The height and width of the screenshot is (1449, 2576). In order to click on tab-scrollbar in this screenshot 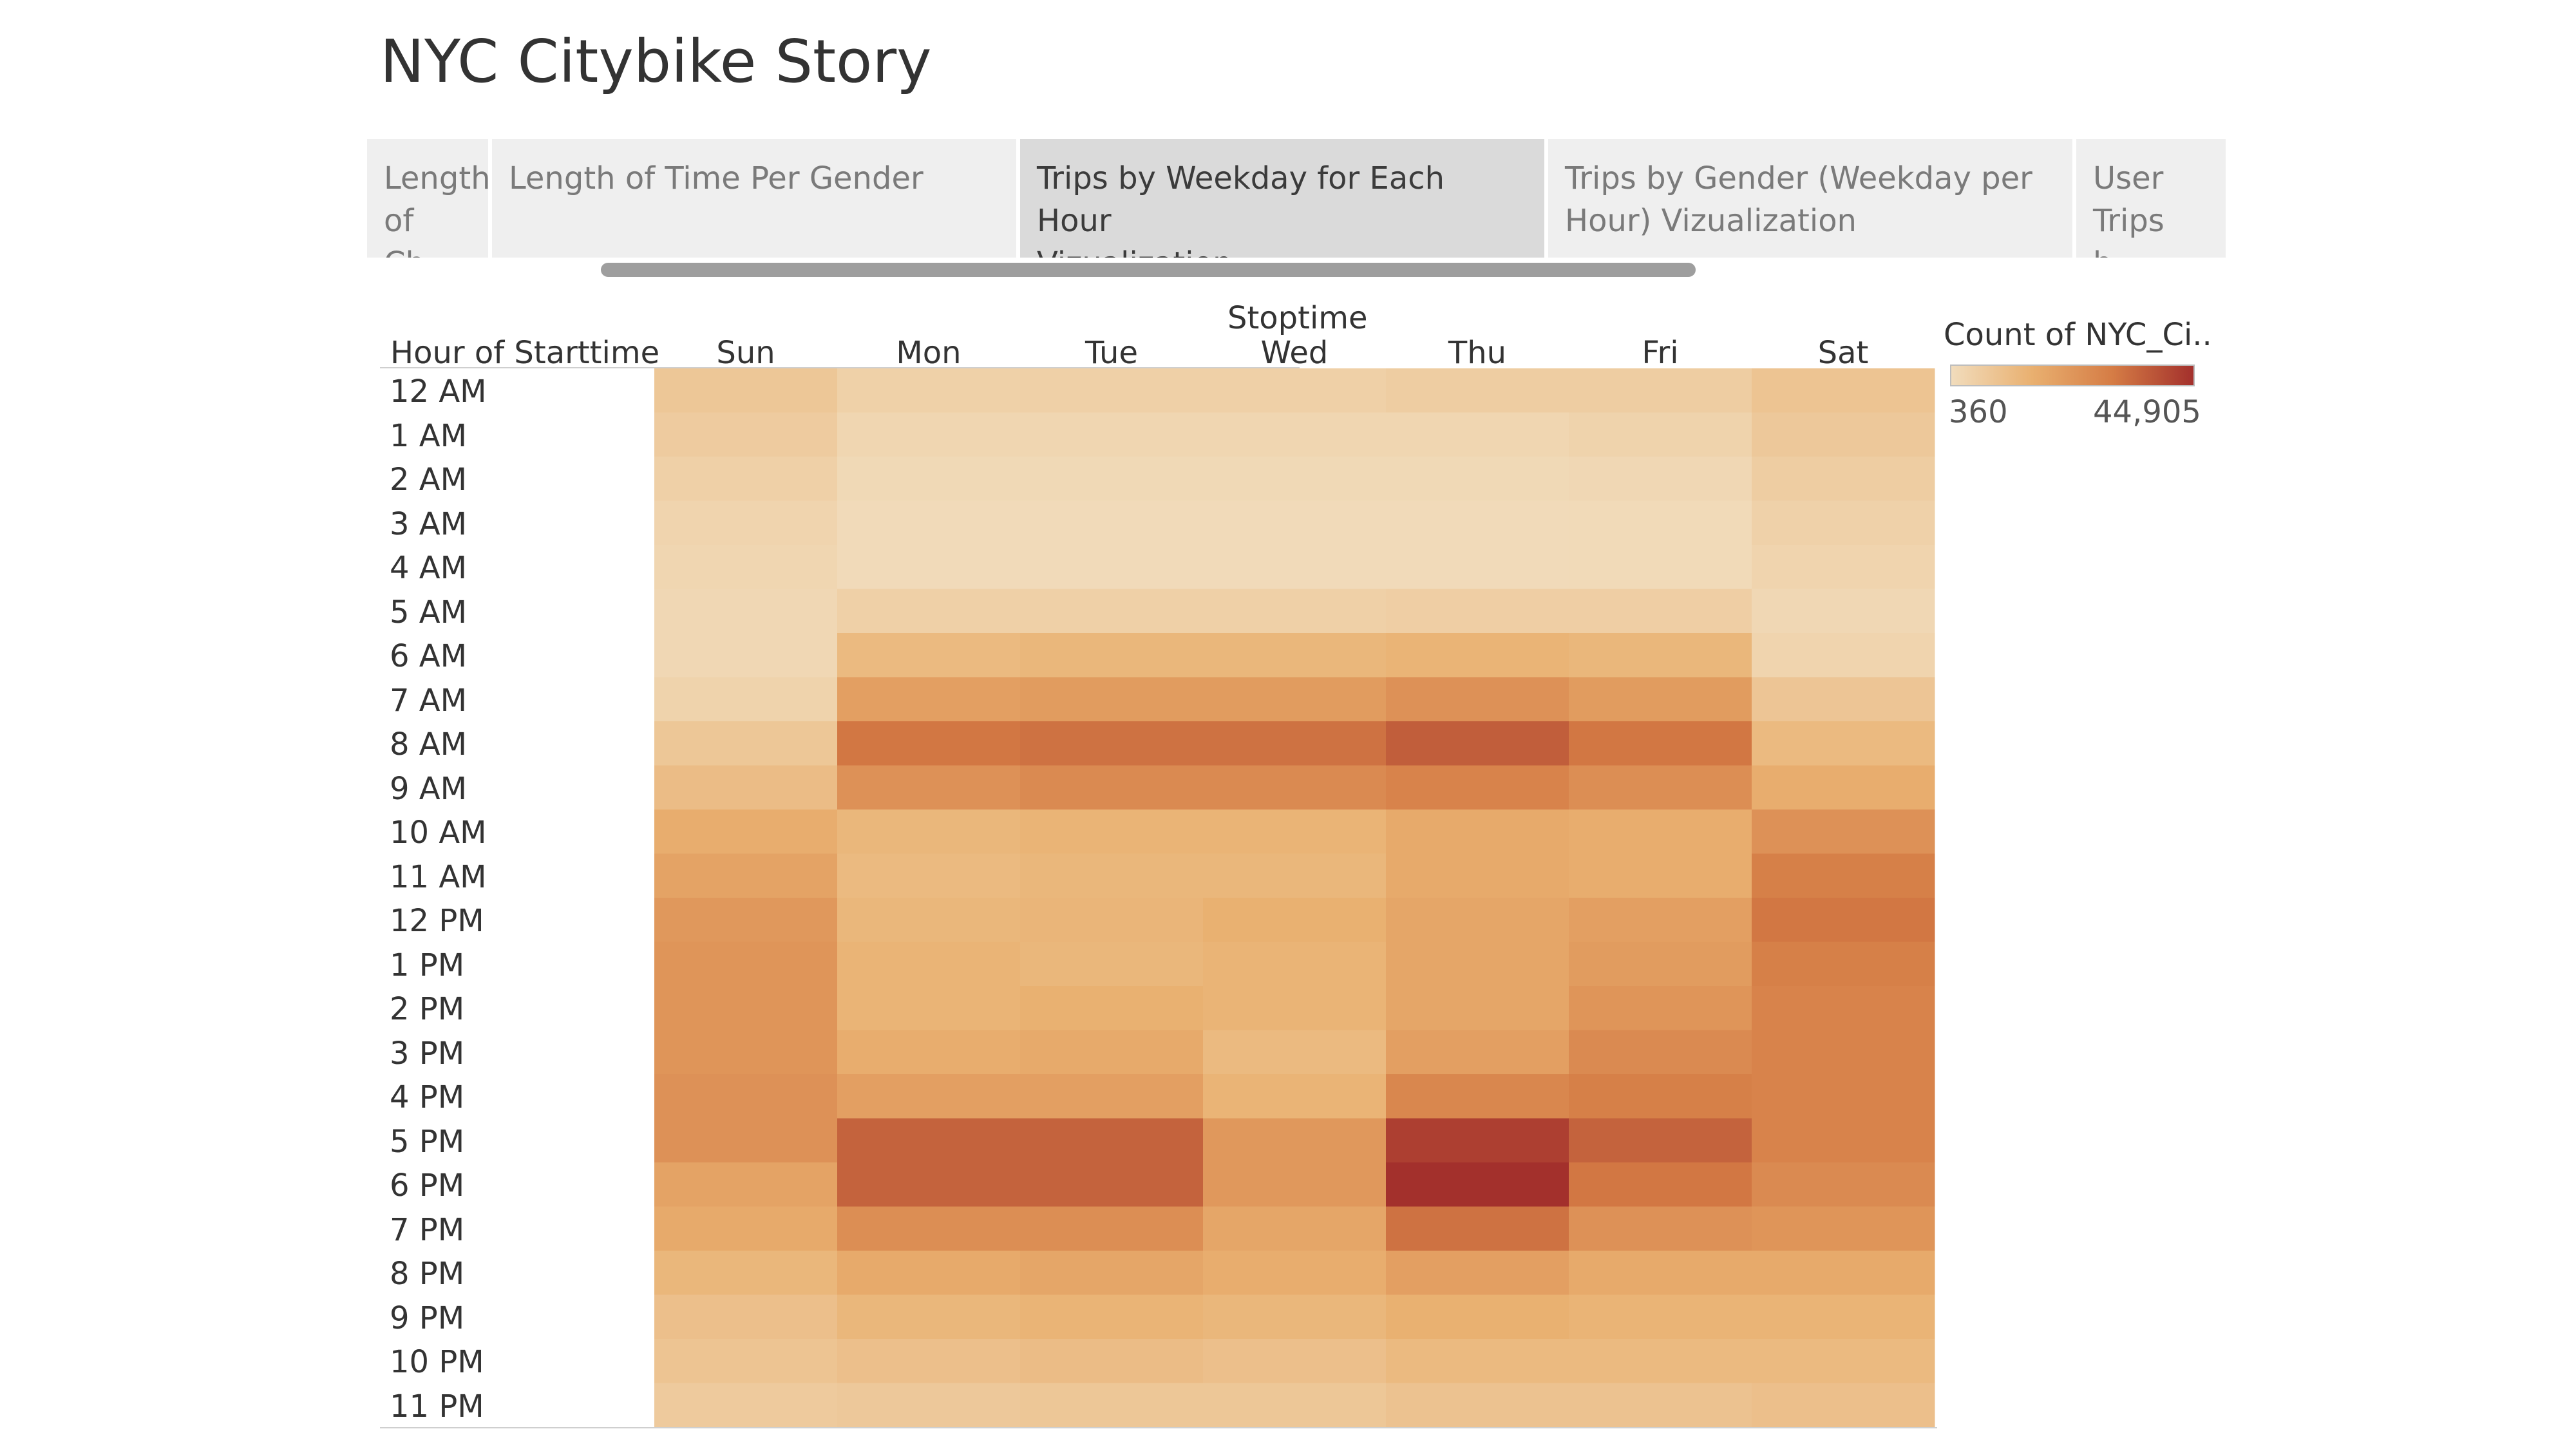, I will do `click(1148, 270)`.